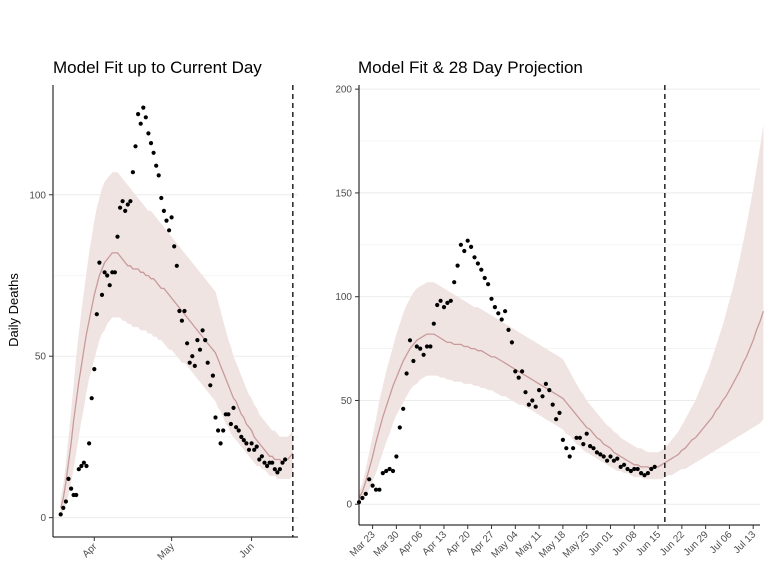  I want to click on x-tick-label: Apr 13, so click(434, 543).